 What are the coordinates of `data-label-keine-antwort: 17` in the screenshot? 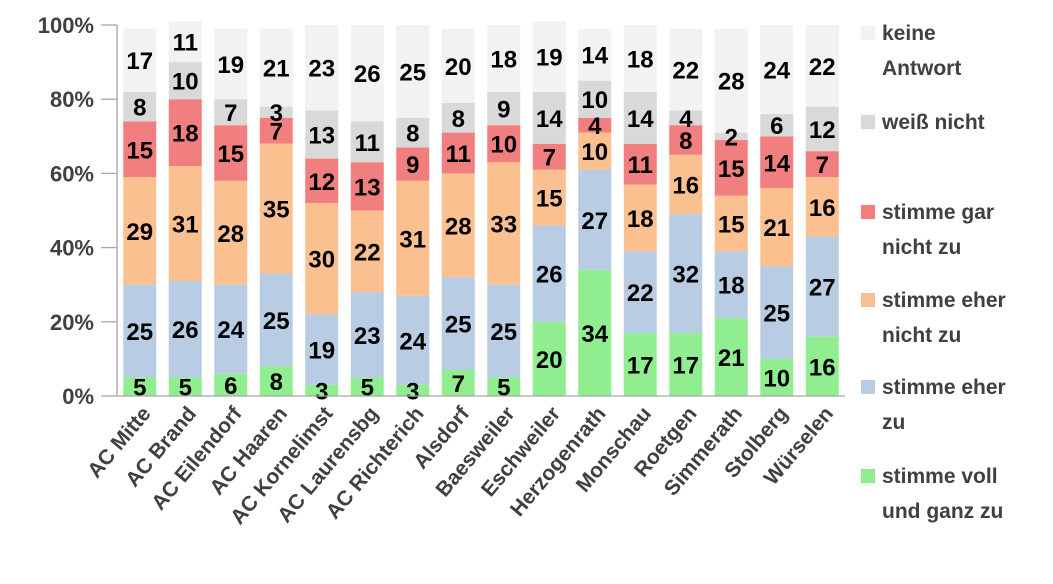 It's located at (139, 61).